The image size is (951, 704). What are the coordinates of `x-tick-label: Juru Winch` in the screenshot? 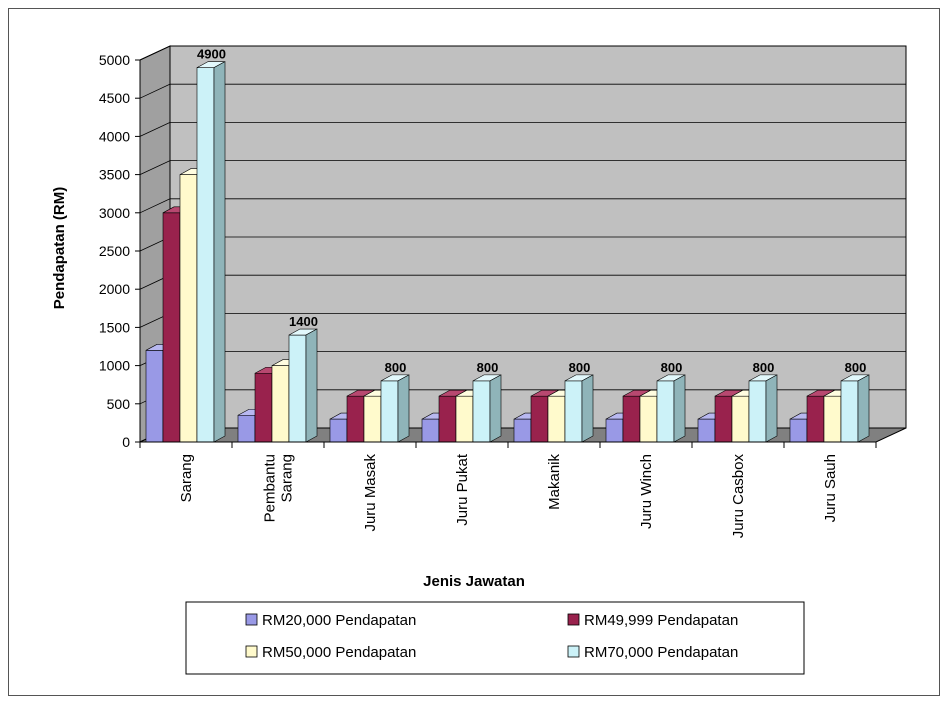 It's located at (646, 491).